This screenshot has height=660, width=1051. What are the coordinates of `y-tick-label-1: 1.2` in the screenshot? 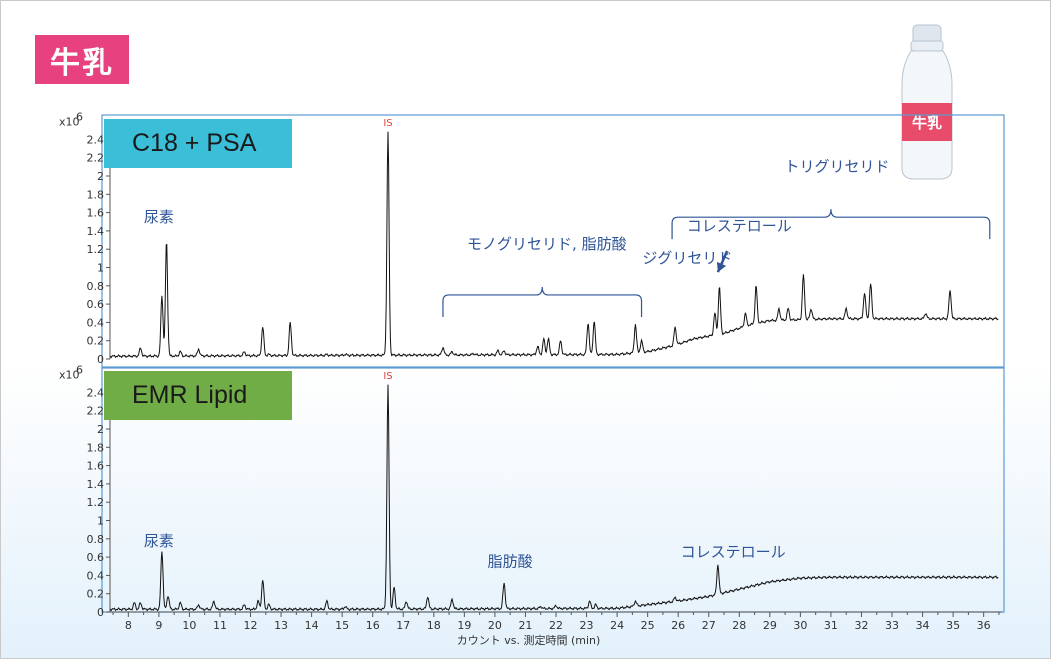 It's located at (96, 502).